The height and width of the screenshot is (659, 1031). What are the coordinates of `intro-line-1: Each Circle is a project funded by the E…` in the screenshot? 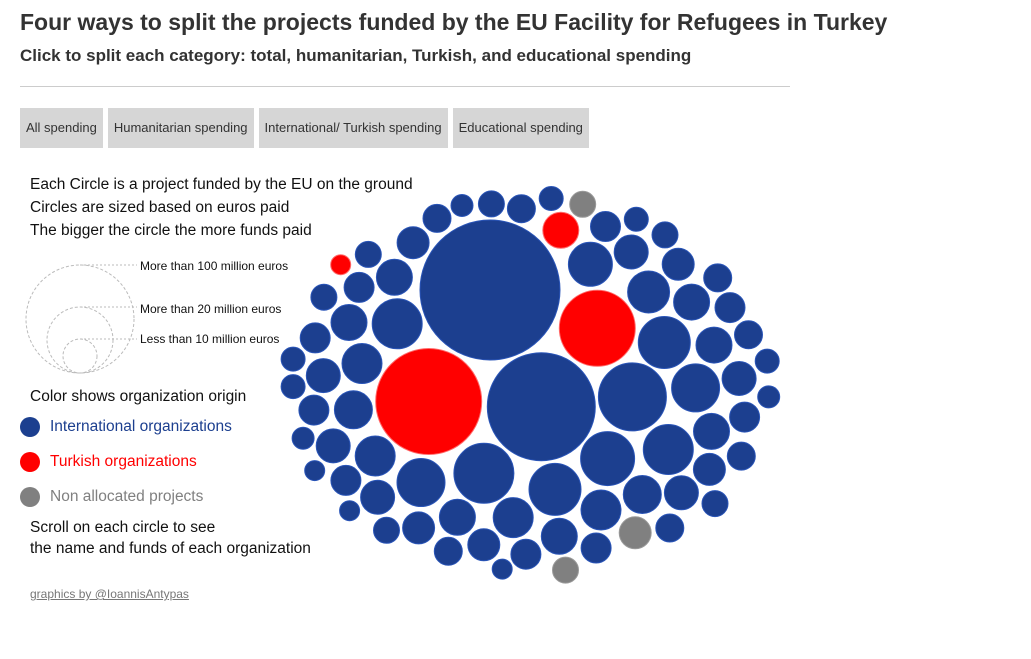 It's located at (221, 184).